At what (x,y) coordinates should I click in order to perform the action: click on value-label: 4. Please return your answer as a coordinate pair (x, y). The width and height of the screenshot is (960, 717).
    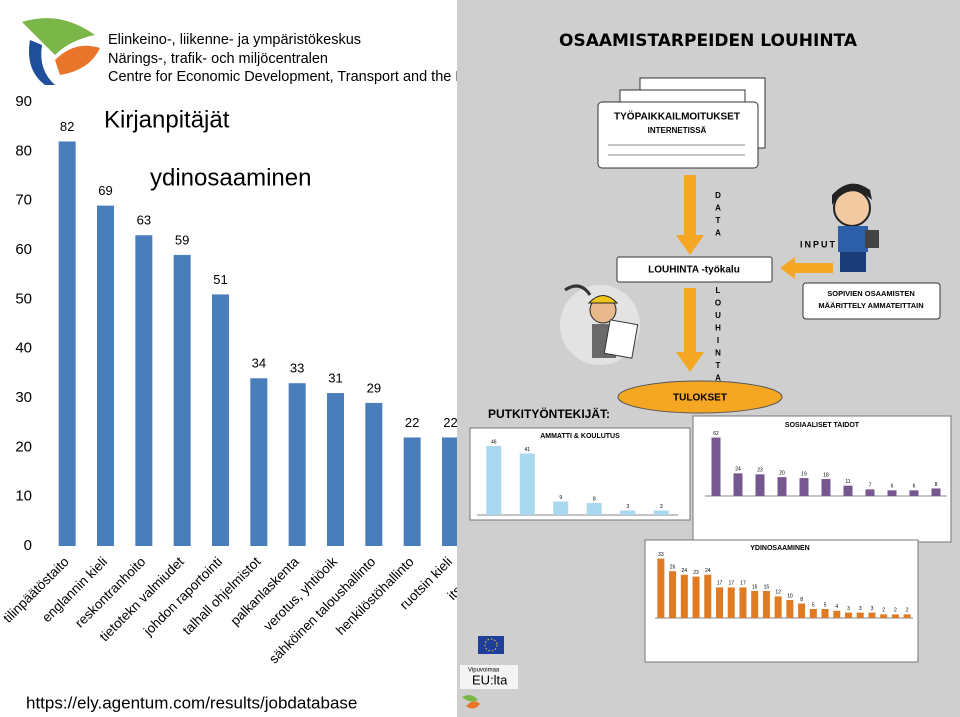
    Looking at the image, I should click on (836, 607).